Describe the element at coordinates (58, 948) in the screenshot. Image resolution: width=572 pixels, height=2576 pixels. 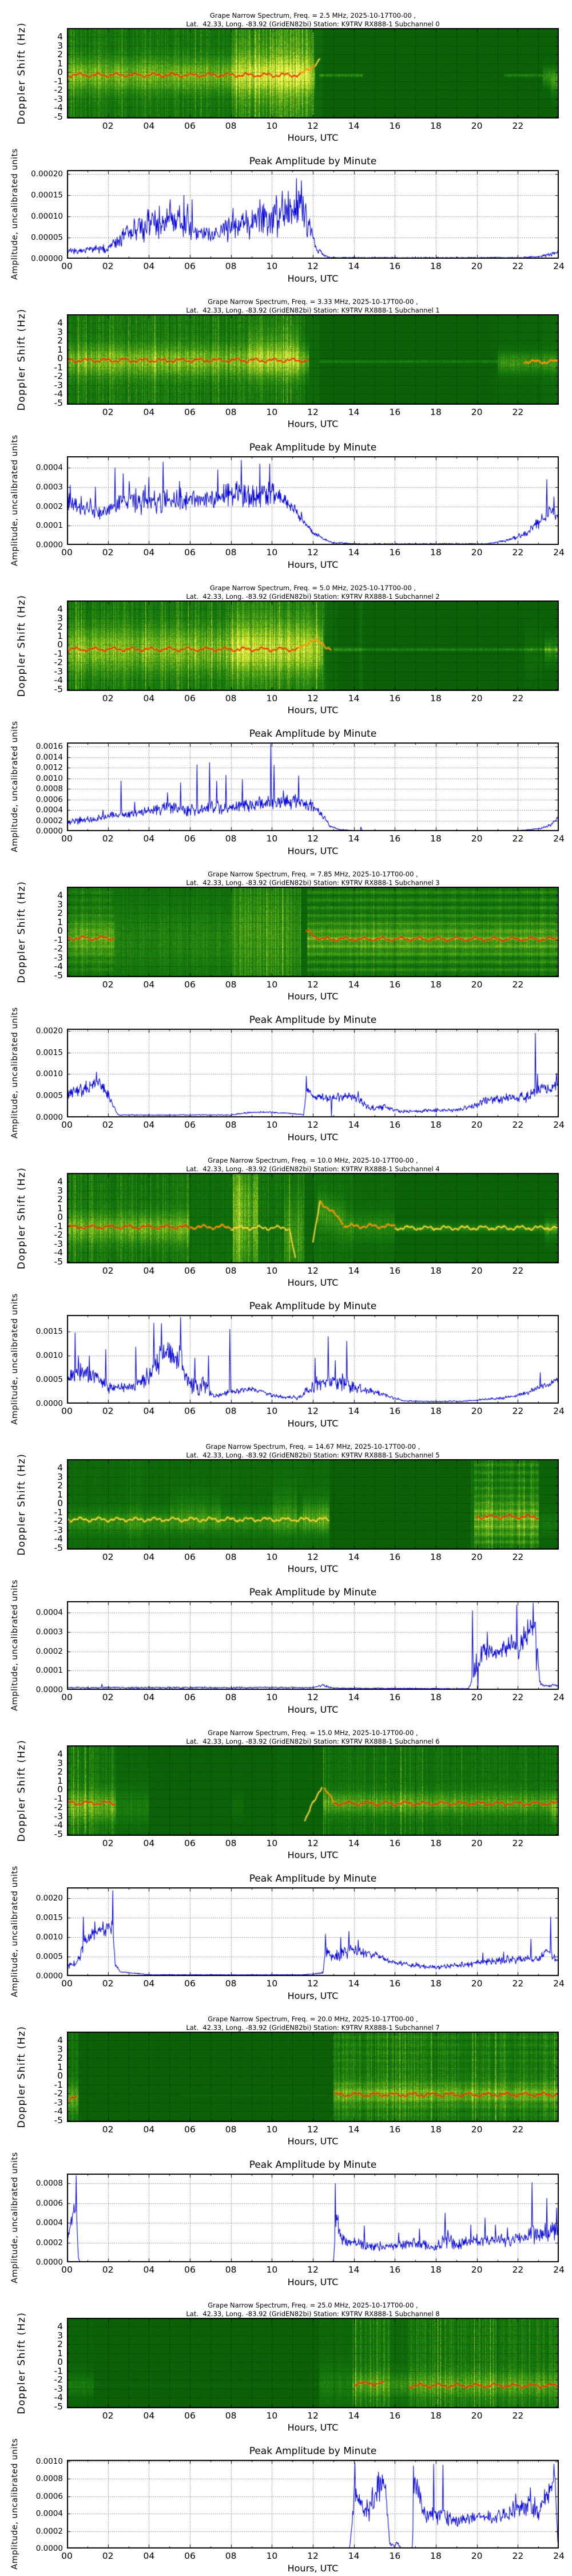
I see `y-tick-label: -2` at that location.